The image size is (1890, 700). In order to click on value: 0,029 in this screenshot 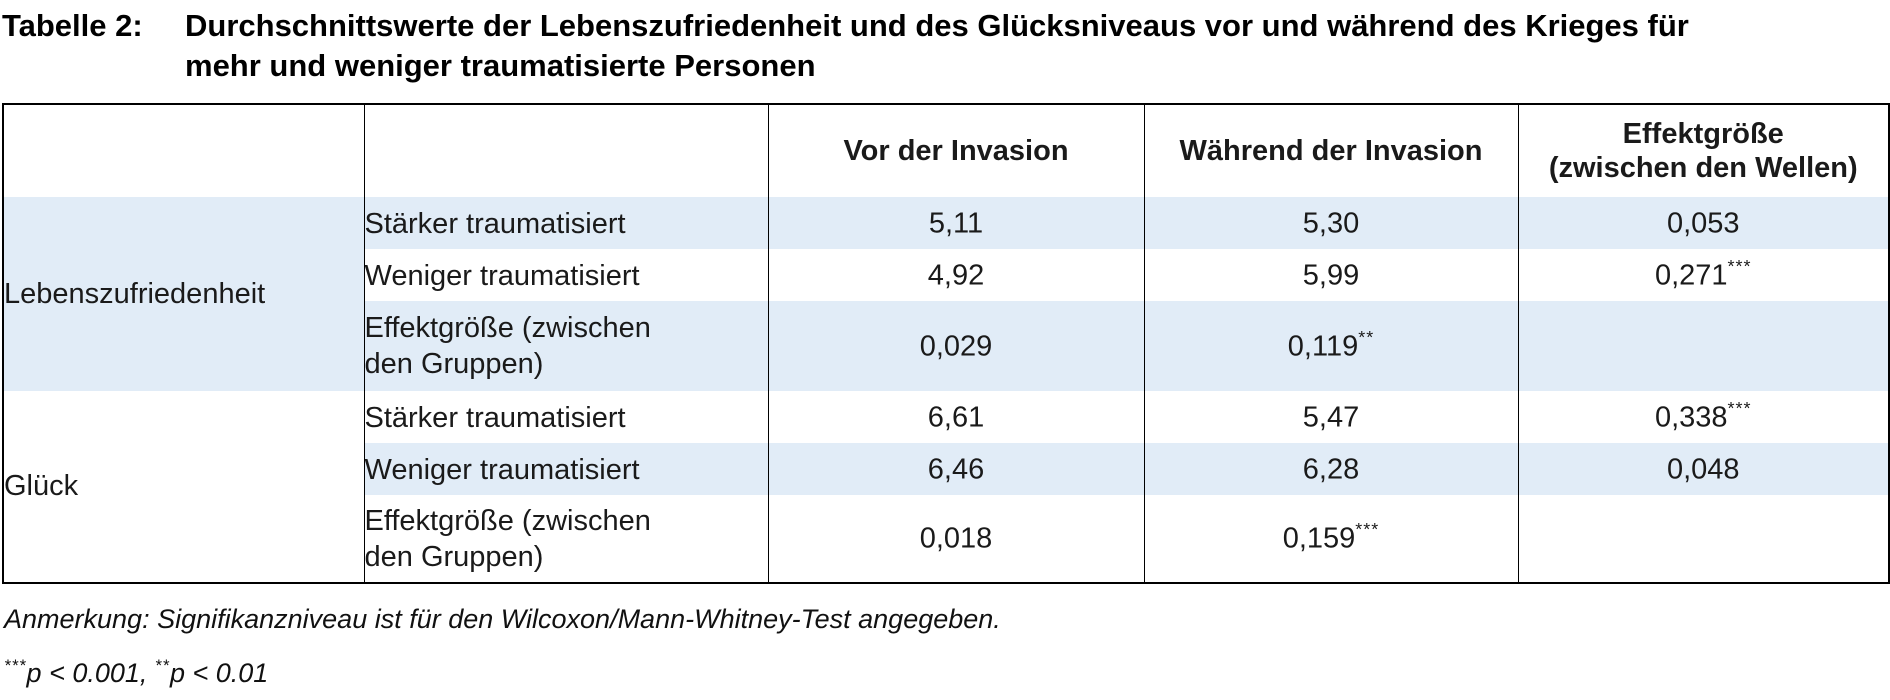, I will do `click(956, 346)`.